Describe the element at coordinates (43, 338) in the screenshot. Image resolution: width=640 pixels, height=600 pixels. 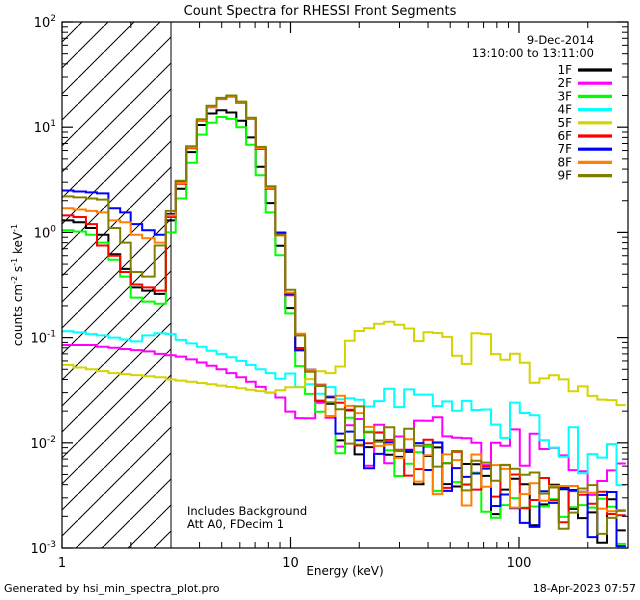
I see `y-tick-label: 10⁻¹` at that location.